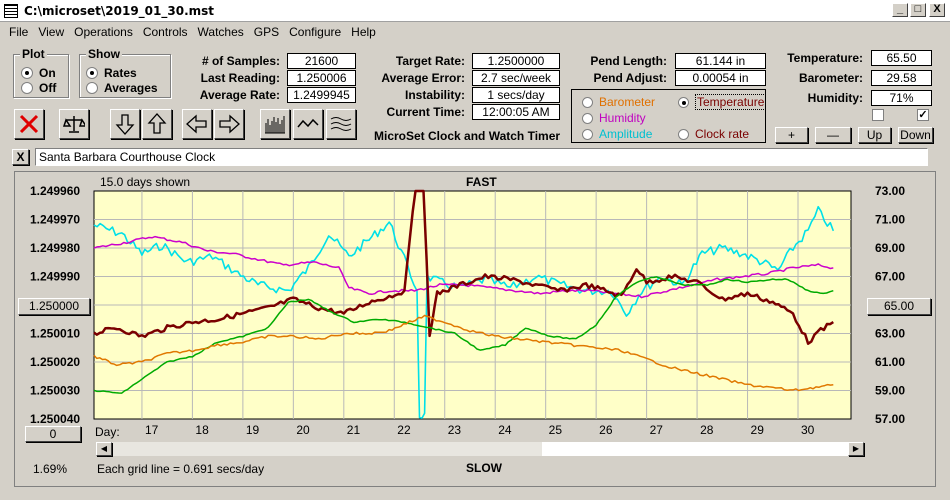 This screenshot has height=500, width=950. I want to click on right-tick-label: 69.00, so click(890, 248).